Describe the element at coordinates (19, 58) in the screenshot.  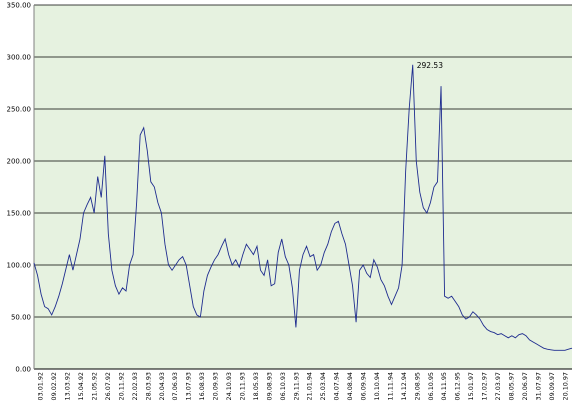
I see `y-tick-label: 300.00` at that location.